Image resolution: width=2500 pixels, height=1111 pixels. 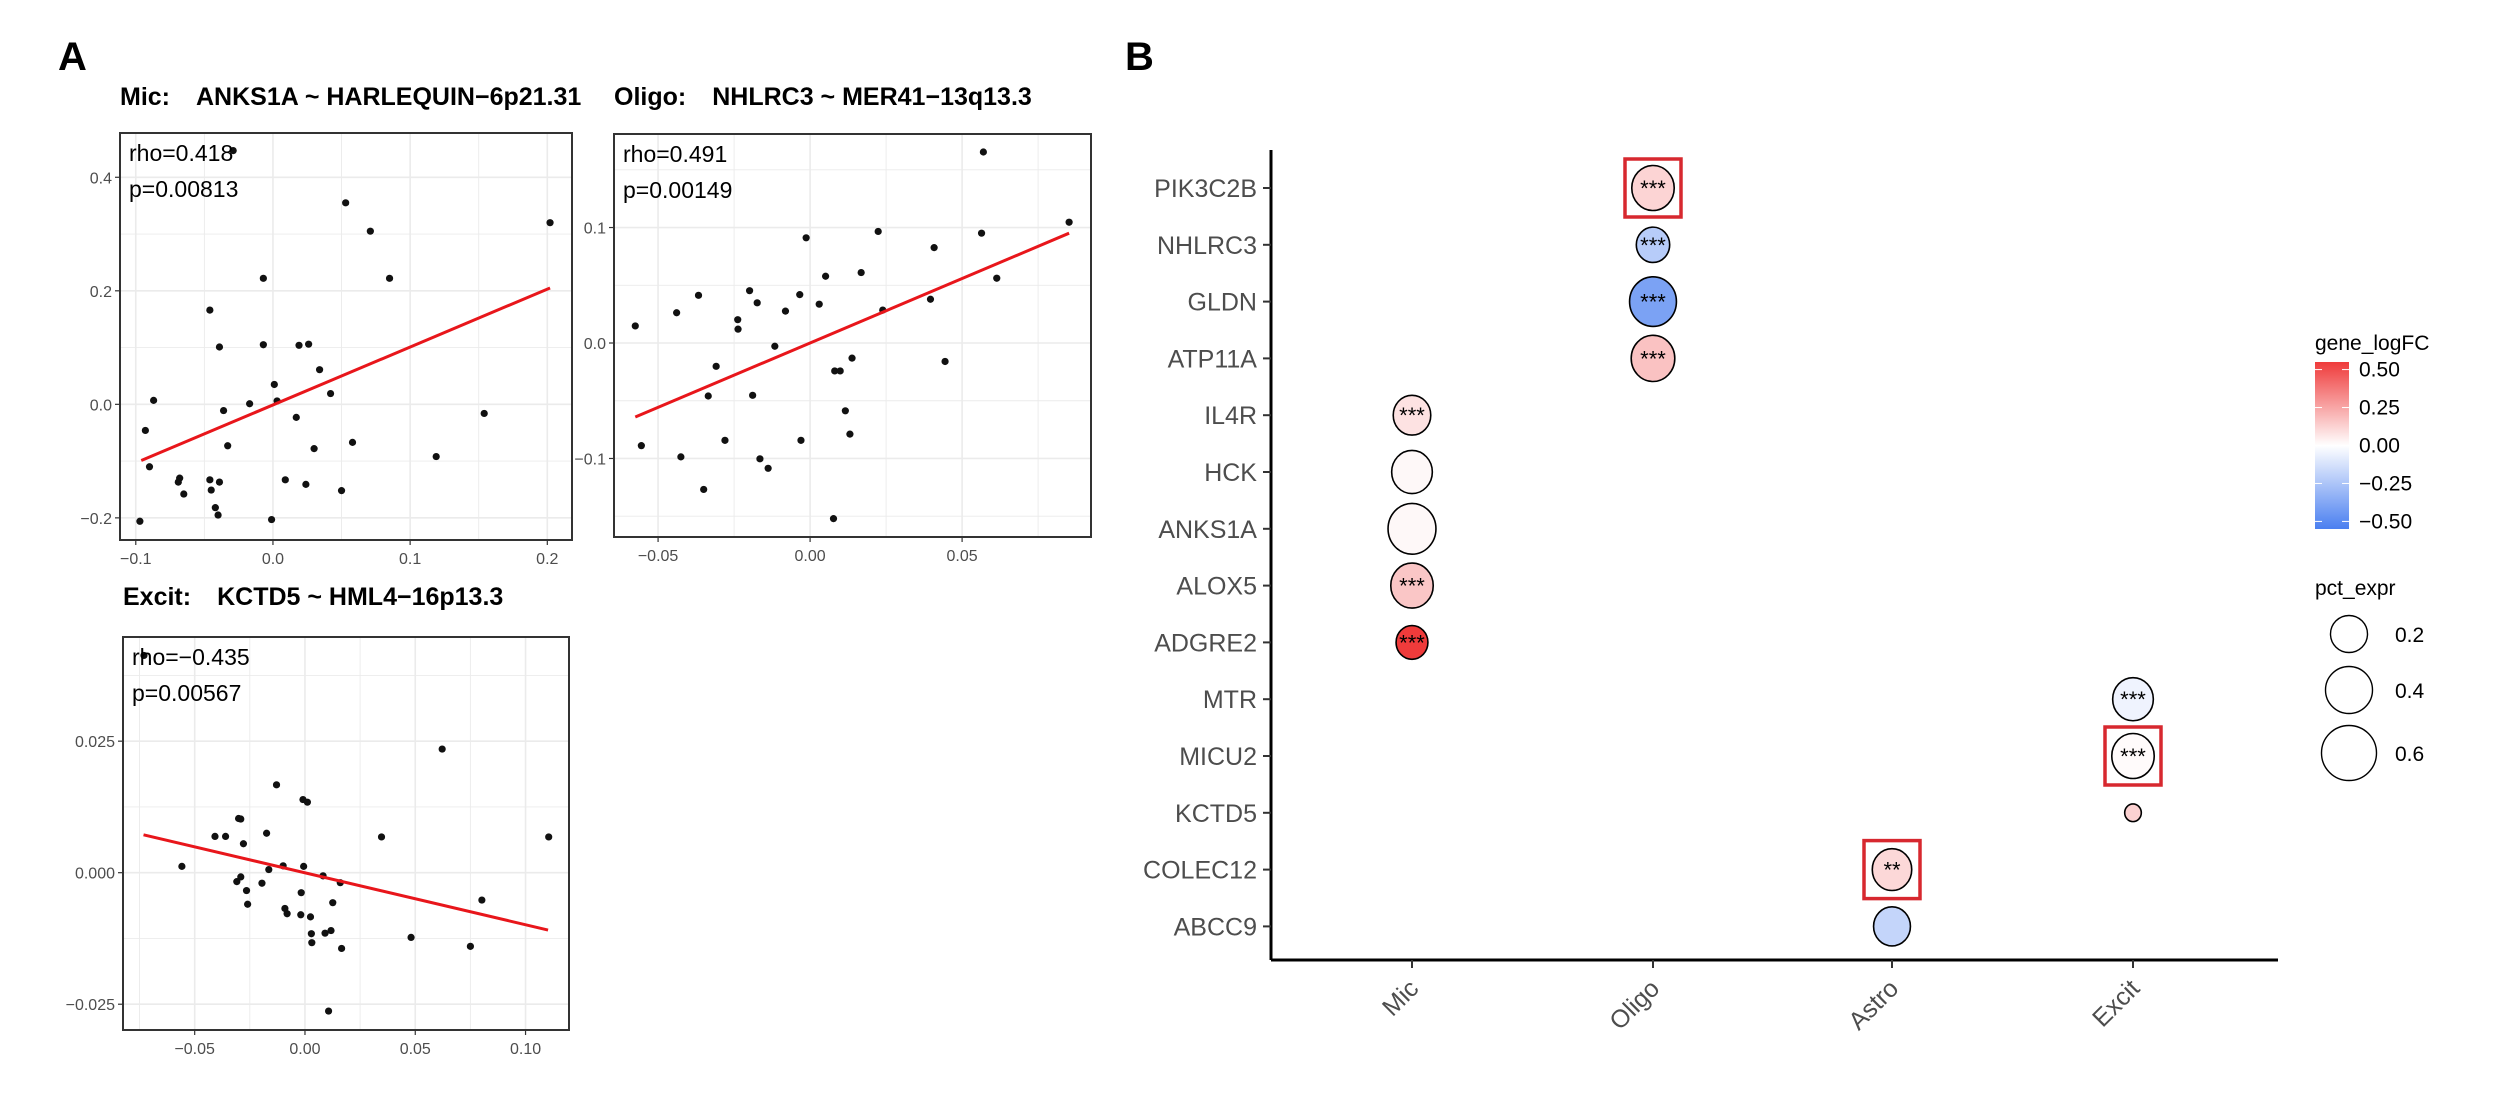 What do you see at coordinates (157, 597) in the screenshot?
I see `title-cell-type: Excit:` at bounding box center [157, 597].